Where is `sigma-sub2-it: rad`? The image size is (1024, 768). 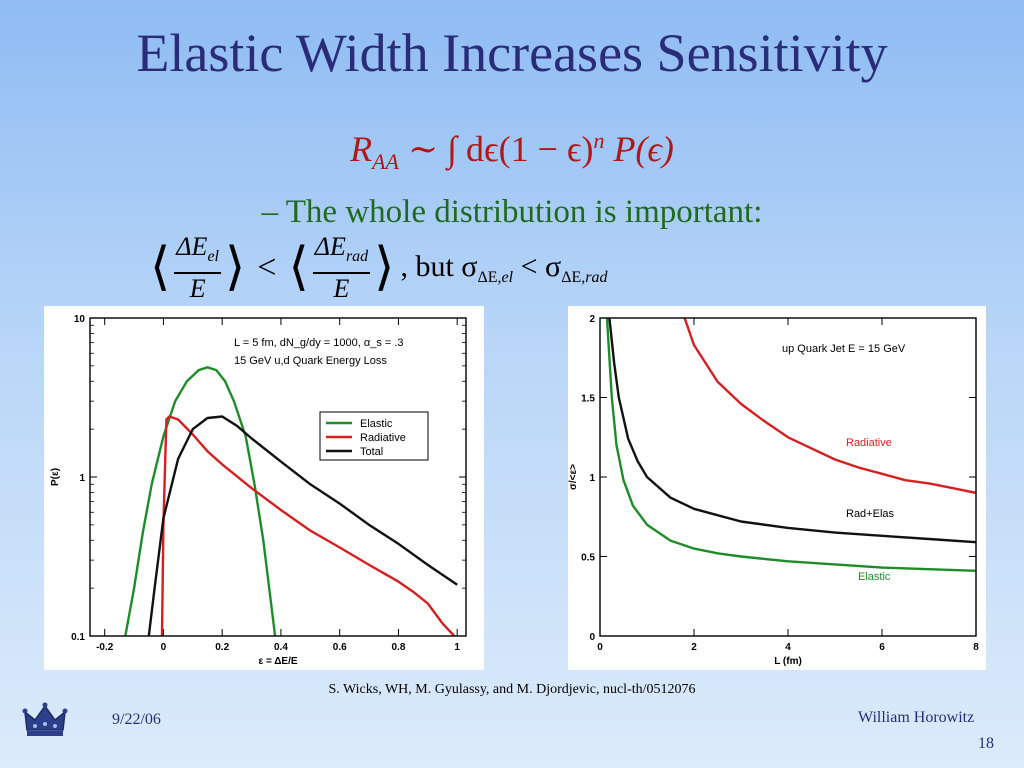 sigma-sub2-it: rad is located at coordinates (596, 277).